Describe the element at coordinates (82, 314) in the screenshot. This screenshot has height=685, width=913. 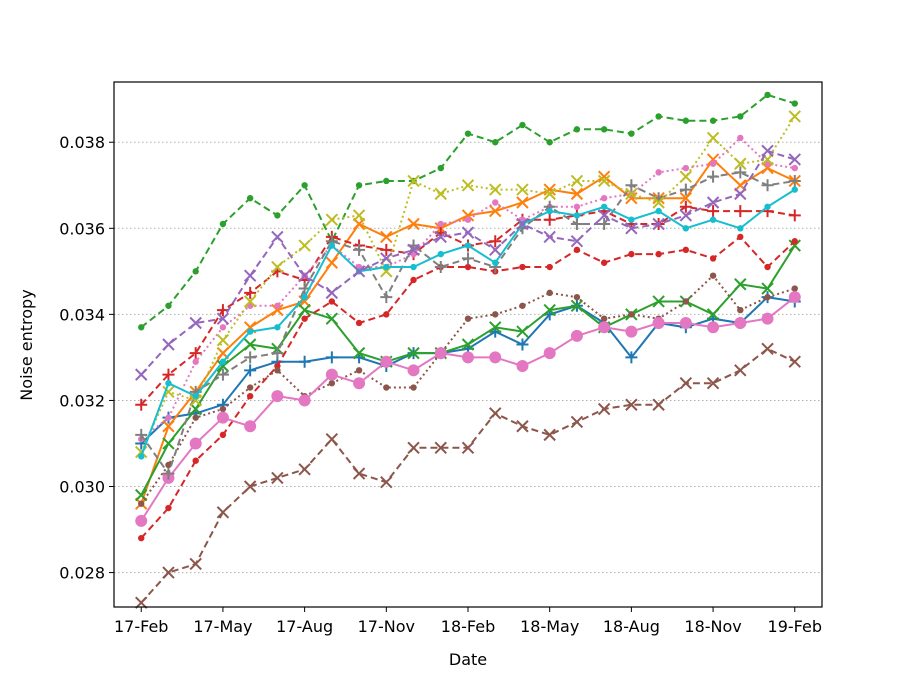
I see `y-tick-label: 0.034` at that location.